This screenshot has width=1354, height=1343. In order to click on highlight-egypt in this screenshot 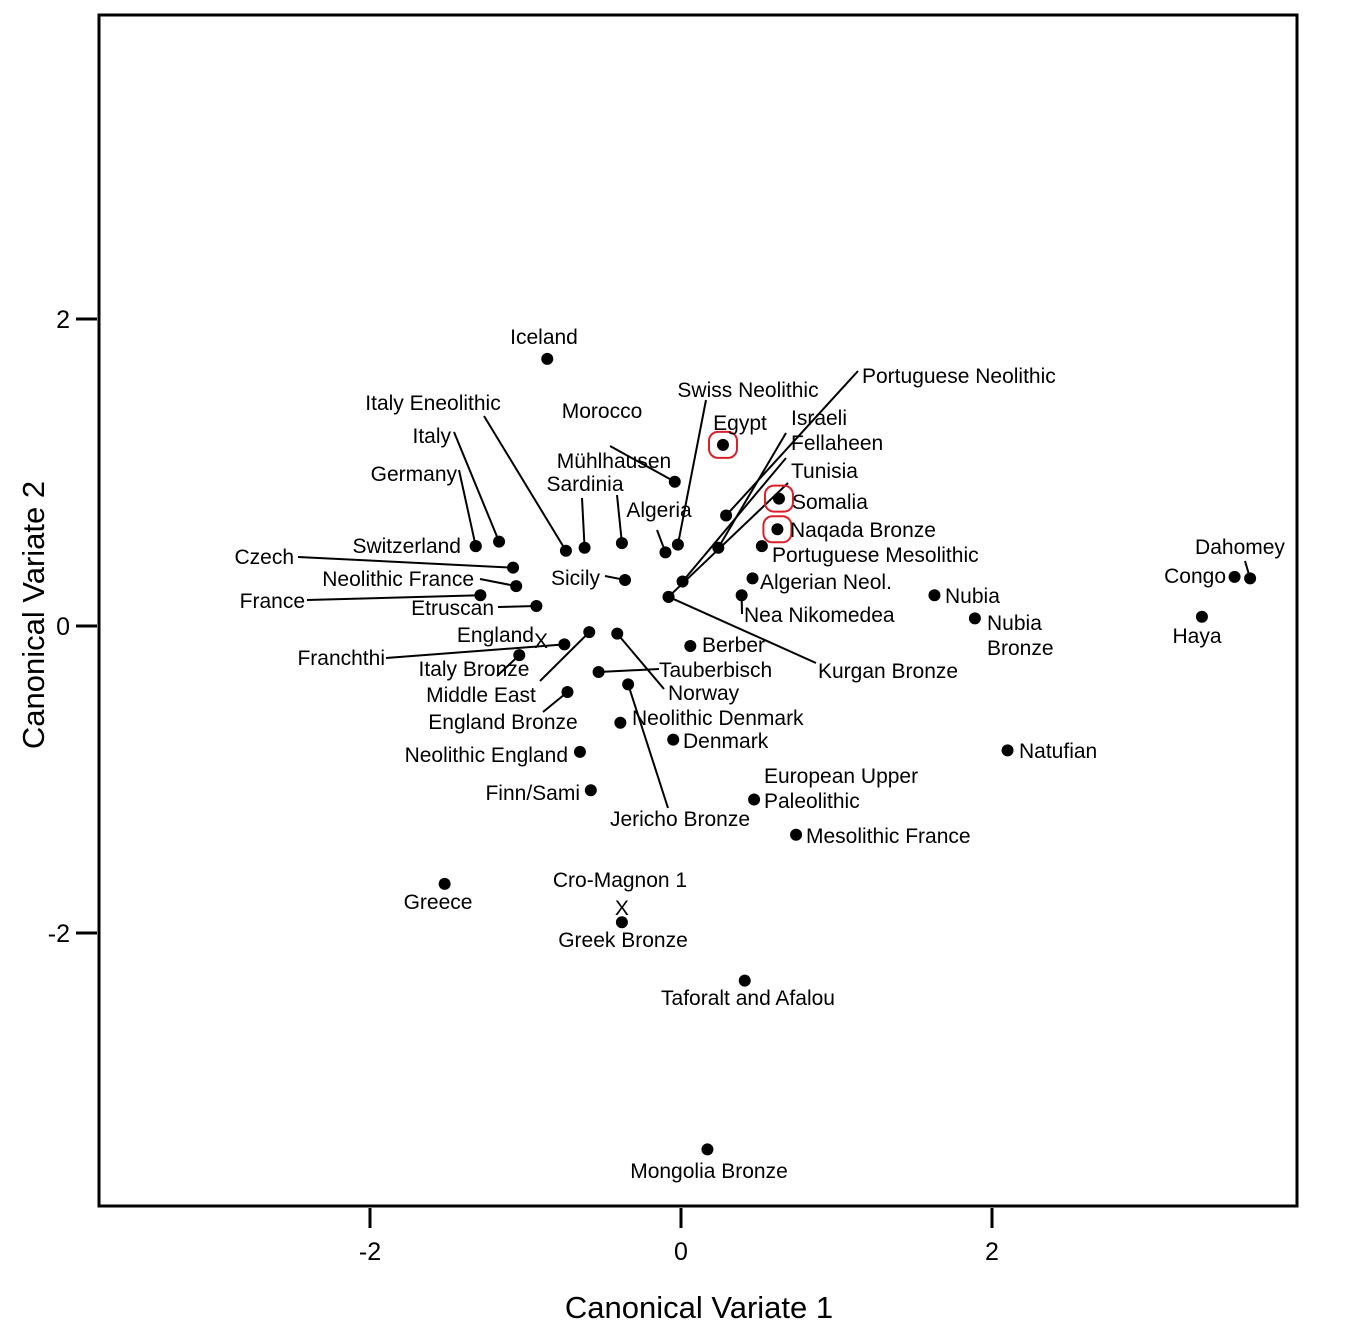, I will do `click(722, 444)`.